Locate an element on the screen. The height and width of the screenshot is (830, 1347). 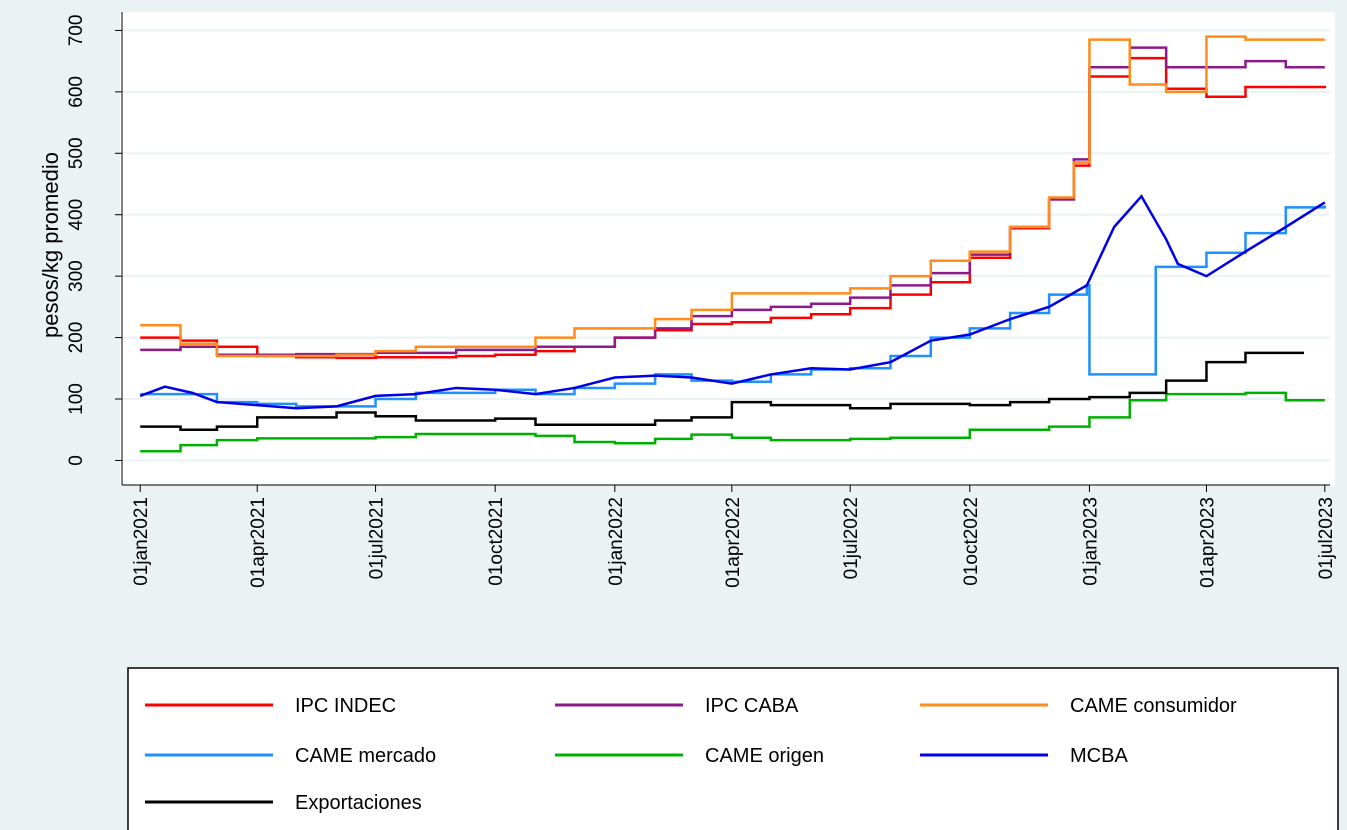
x-tick-label: 01apr2023 is located at coordinates (1207, 542).